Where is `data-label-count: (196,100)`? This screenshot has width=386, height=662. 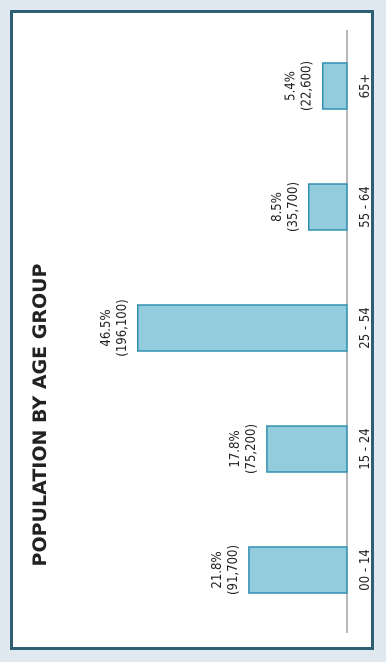 data-label-count: (196,100) is located at coordinates (122, 327).